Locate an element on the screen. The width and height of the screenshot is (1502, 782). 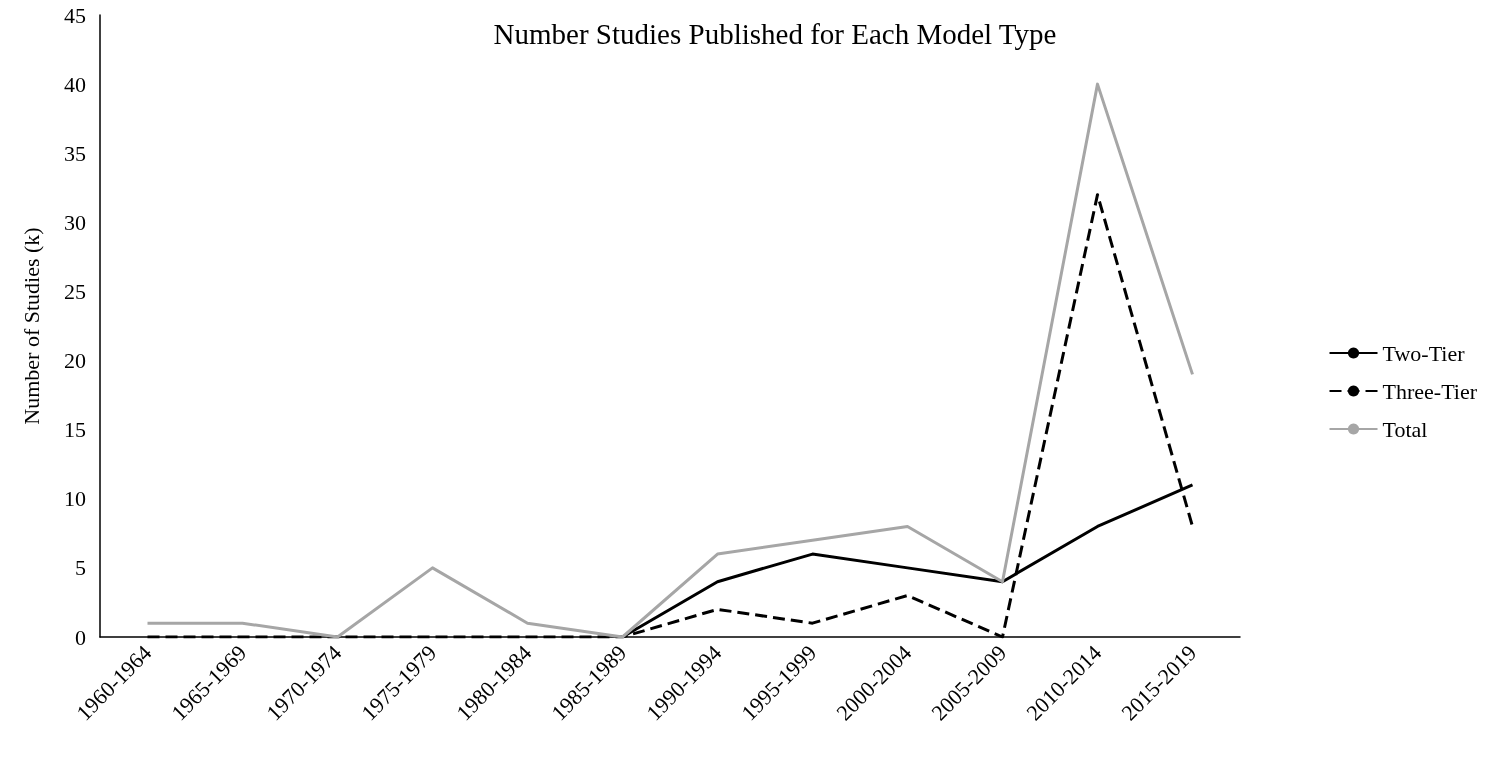
y-axis-title: Number of Studies (k) is located at coordinates (31, 326).